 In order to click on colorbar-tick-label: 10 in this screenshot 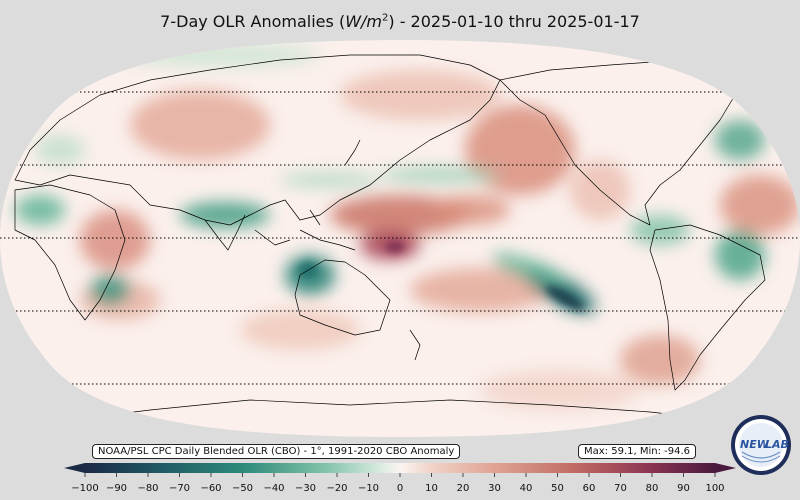, I will do `click(431, 488)`.